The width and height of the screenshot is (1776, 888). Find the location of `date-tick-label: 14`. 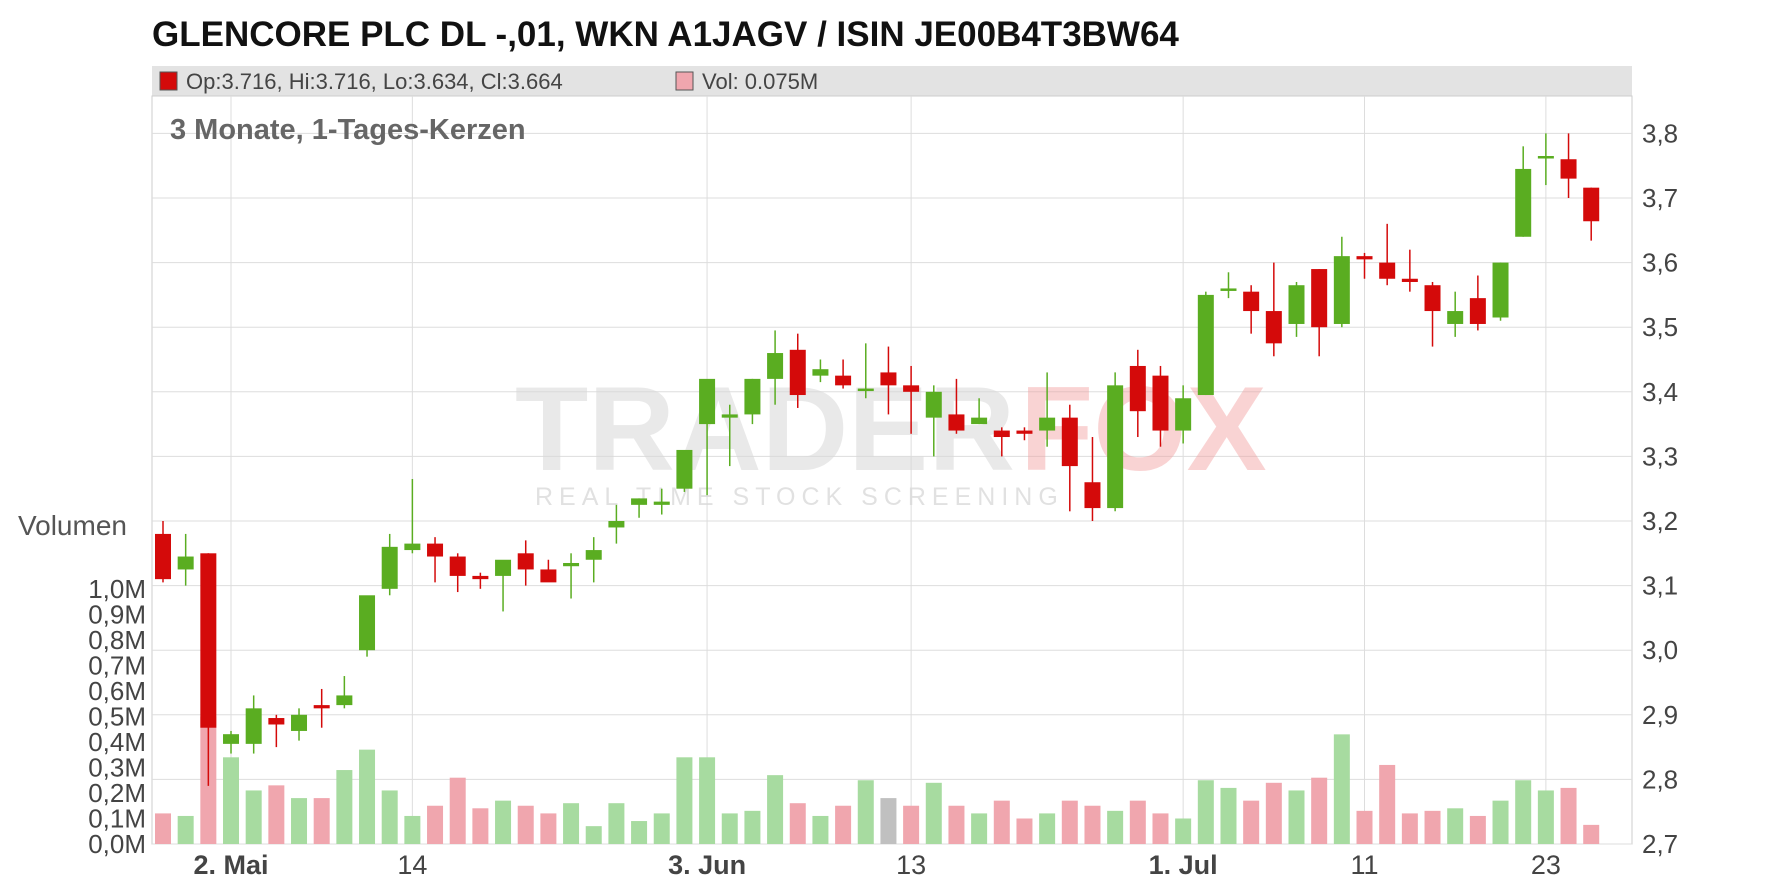

date-tick-label: 14 is located at coordinates (412, 865).